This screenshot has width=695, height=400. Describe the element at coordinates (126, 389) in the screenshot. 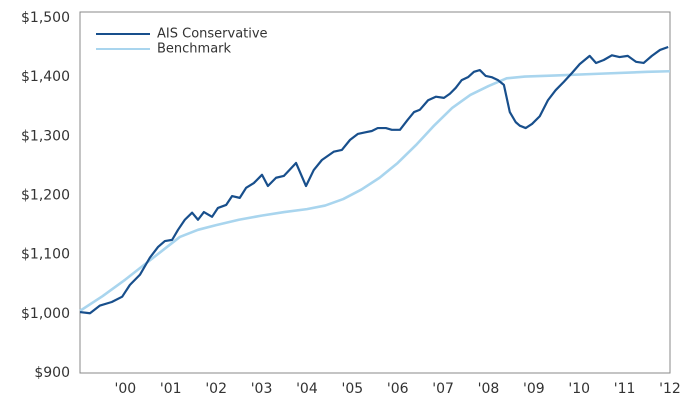

I see `x-tick-label: '00` at that location.